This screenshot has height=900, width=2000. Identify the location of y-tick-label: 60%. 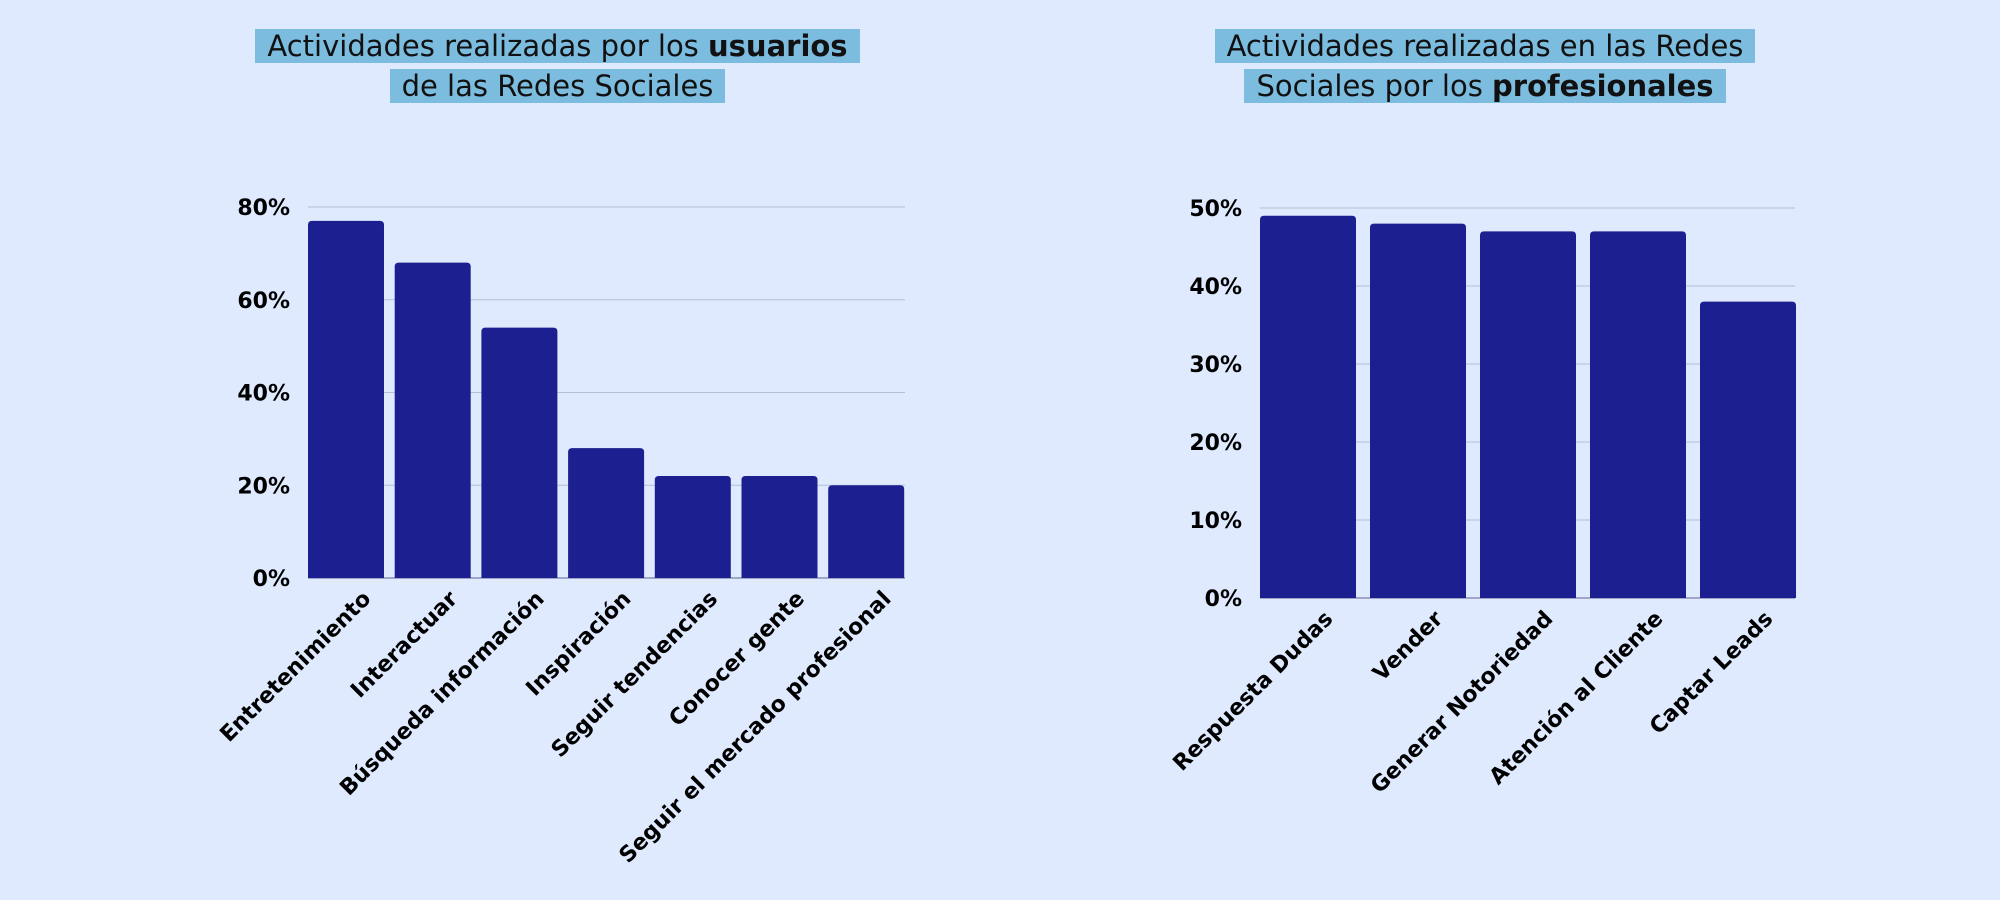
(263, 301).